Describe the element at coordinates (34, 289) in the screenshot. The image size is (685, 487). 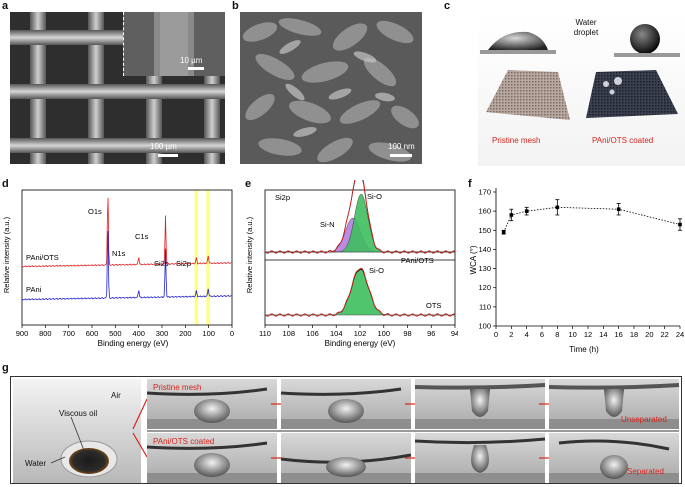
I see `d-legend-pani: PAni` at that location.